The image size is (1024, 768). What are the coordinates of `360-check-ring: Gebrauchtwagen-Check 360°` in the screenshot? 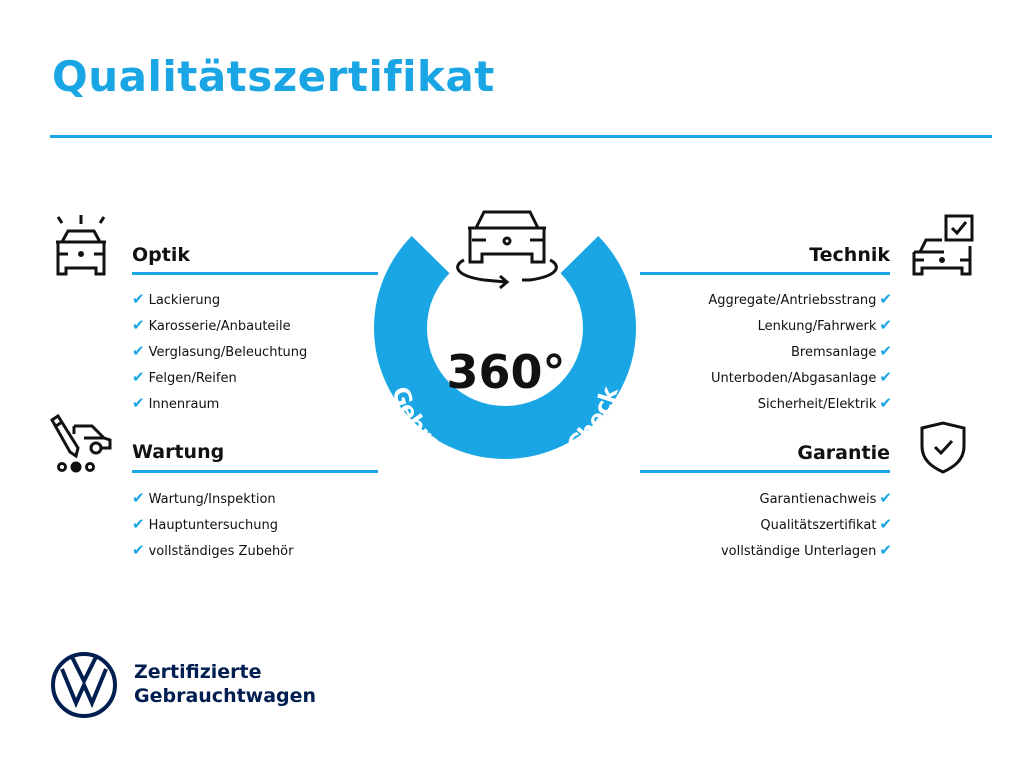 It's located at (505, 347).